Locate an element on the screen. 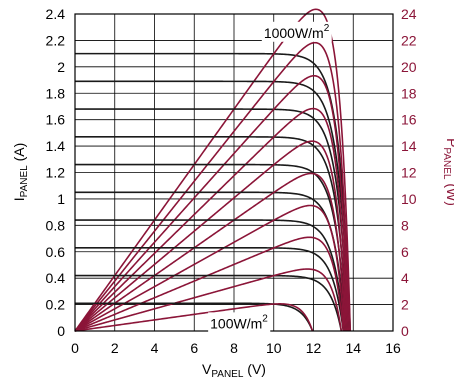 Image resolution: width=454 pixels, height=382 pixels. y-left-tick-label: 0.4 is located at coordinates (56, 278).